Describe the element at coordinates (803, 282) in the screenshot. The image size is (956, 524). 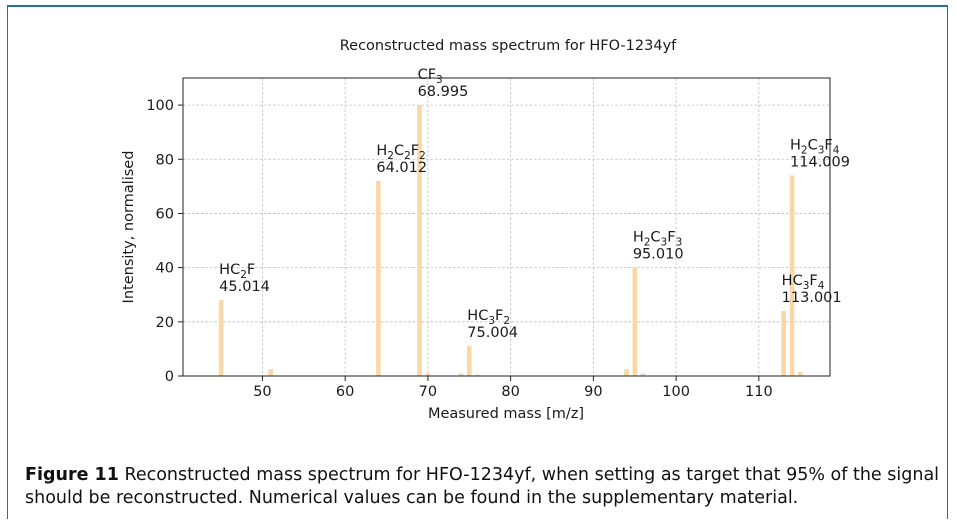
I see `peak-formula-label: HC3​F4​` at that location.